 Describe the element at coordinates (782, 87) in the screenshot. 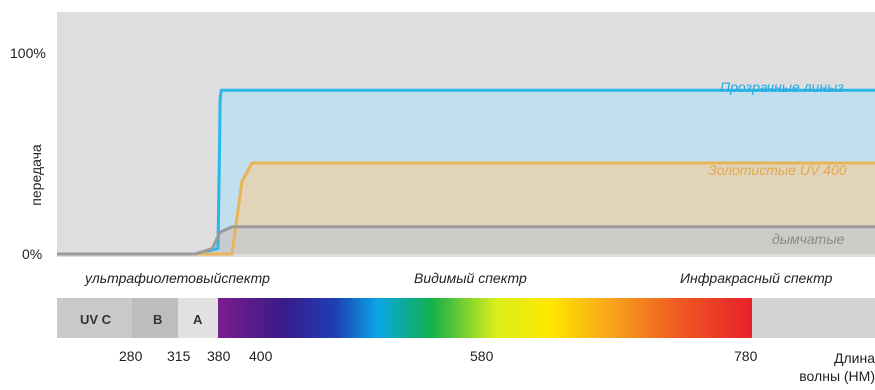

I see `series-label-clear: Прозрачные линыз` at that location.